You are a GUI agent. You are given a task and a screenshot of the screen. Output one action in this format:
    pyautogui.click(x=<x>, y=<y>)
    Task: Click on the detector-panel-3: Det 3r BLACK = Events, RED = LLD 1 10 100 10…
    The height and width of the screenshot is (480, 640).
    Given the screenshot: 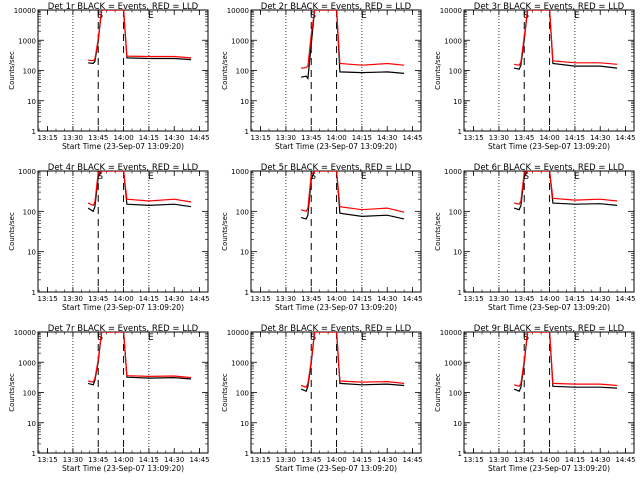 What is the action you would take?
    pyautogui.click(x=535, y=76)
    